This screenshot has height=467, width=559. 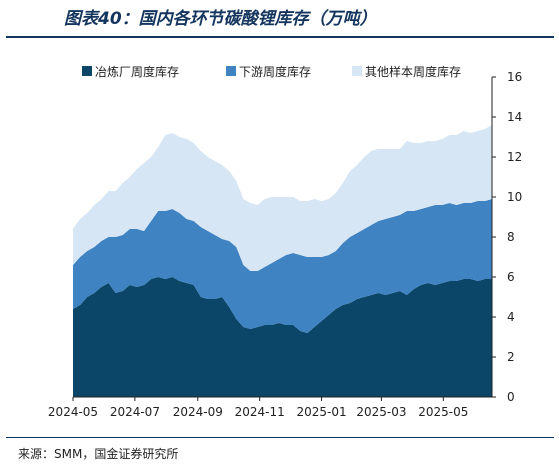 What do you see at coordinates (137, 71) in the screenshot?
I see `legend-label-1: 冶炼厂周度库存` at bounding box center [137, 71].